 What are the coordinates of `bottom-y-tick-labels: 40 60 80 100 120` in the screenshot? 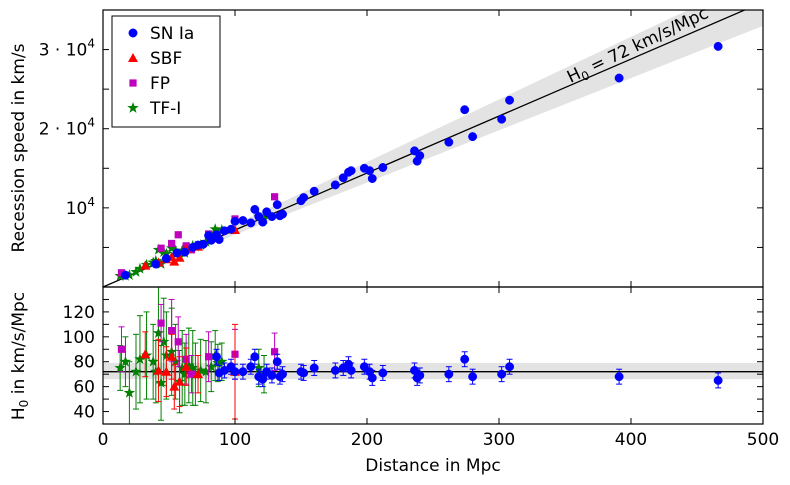 It's located at (79, 363).